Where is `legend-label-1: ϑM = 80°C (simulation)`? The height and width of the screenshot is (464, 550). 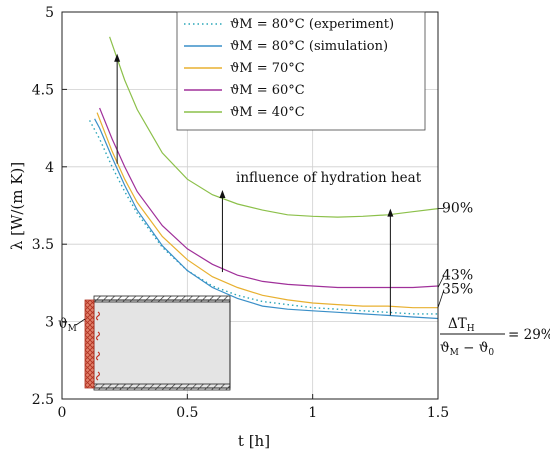 legend-label-1: ϑM = 80°C (simulation) is located at coordinates (309, 46).